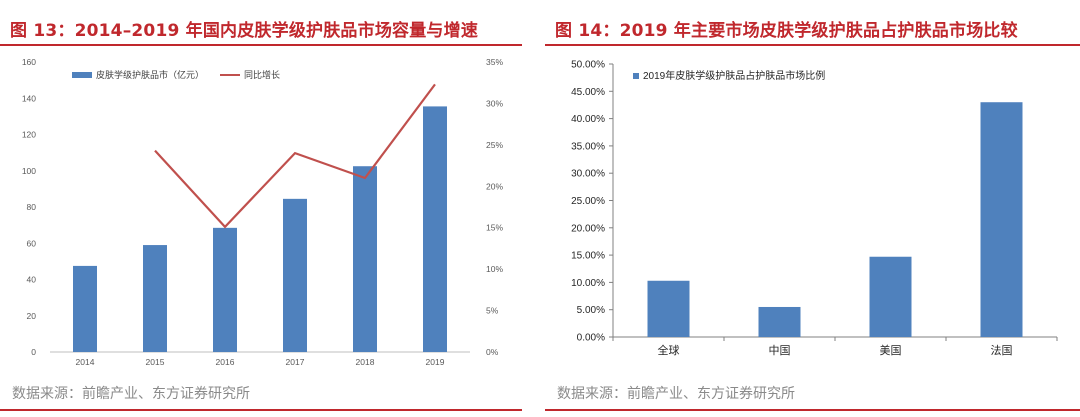  What do you see at coordinates (295, 156) in the screenshot?
I see `growth-line` at bounding box center [295, 156].